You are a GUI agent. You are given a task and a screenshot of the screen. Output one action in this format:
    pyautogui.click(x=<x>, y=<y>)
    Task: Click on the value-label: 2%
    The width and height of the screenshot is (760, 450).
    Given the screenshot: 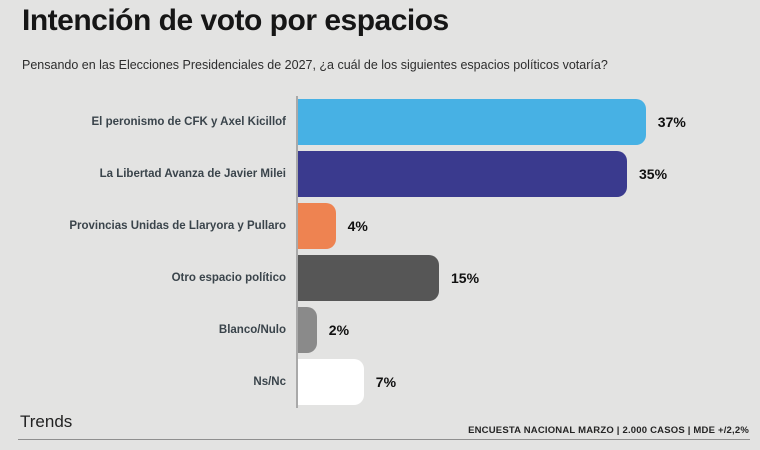 What is the action you would take?
    pyautogui.click(x=339, y=330)
    